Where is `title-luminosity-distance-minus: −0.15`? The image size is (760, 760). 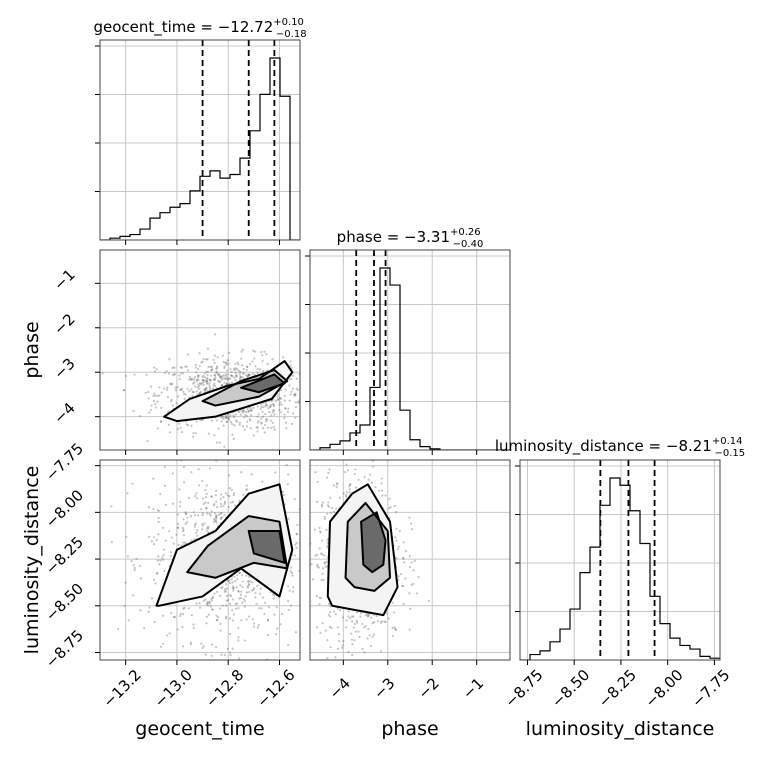
title-luminosity-distance-minus: −0.15 is located at coordinates (730, 453).